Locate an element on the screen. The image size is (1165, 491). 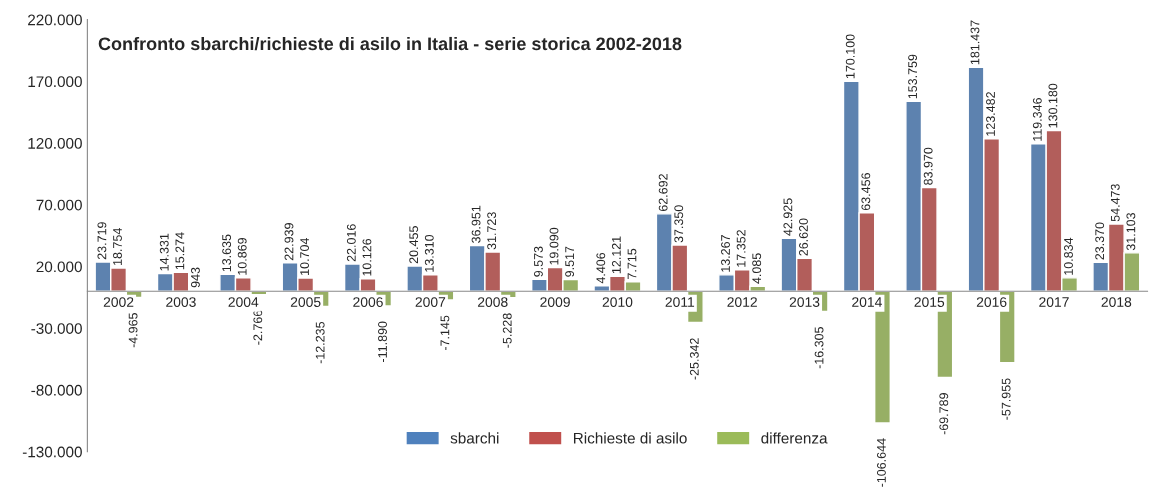
y-tick-label: 170.000 is located at coordinates (55, 82).